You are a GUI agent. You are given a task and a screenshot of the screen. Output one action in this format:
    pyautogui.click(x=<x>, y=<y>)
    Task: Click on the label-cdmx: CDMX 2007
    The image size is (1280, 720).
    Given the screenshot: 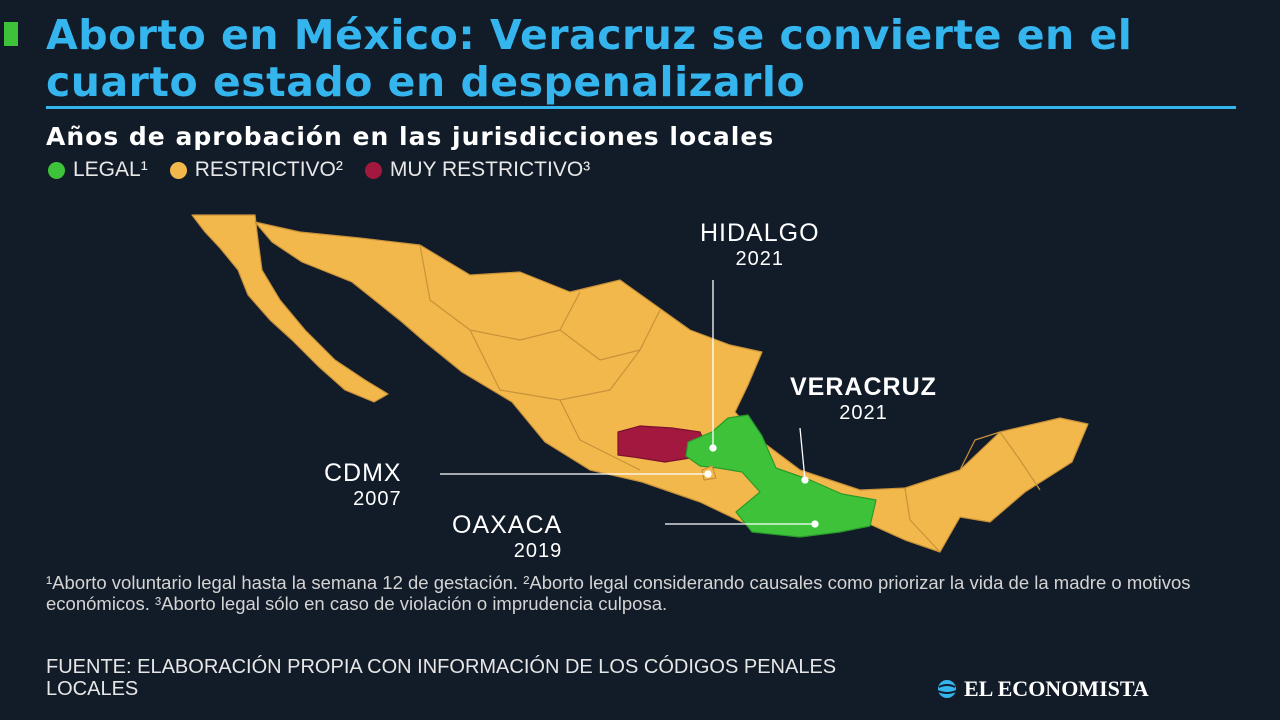 What is the action you would take?
    pyautogui.click(x=363, y=486)
    